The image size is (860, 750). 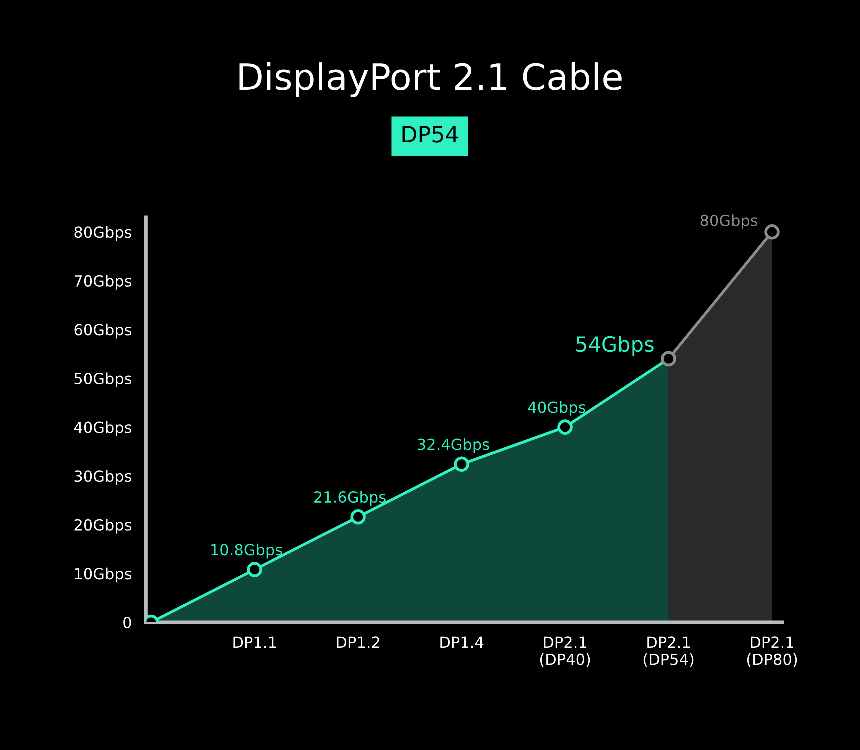 I want to click on data-label: 80Gbps, so click(x=729, y=222).